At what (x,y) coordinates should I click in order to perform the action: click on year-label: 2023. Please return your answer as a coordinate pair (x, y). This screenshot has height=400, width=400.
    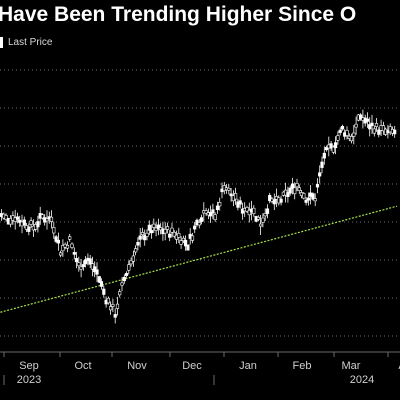
    Looking at the image, I should click on (29, 380).